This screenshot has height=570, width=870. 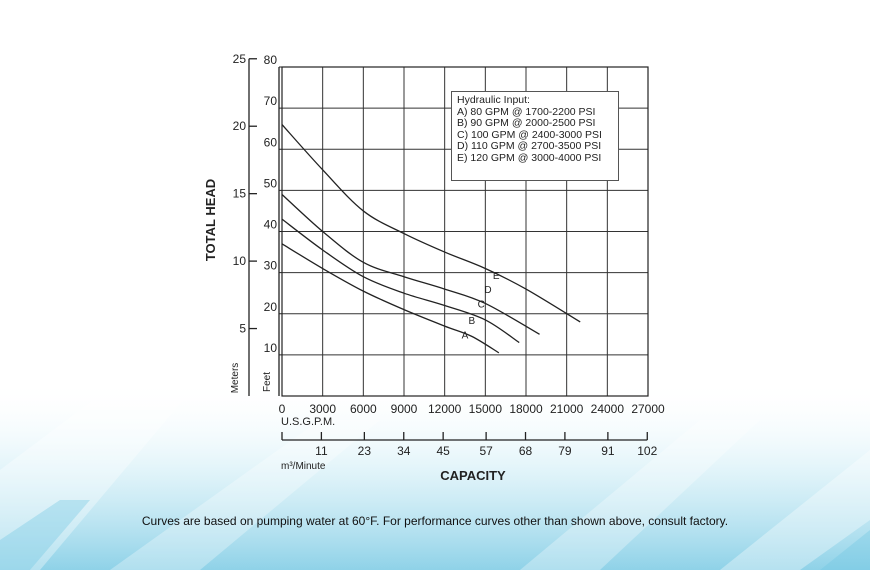 I want to click on x-m3-tick-label: 68, so click(x=526, y=451).